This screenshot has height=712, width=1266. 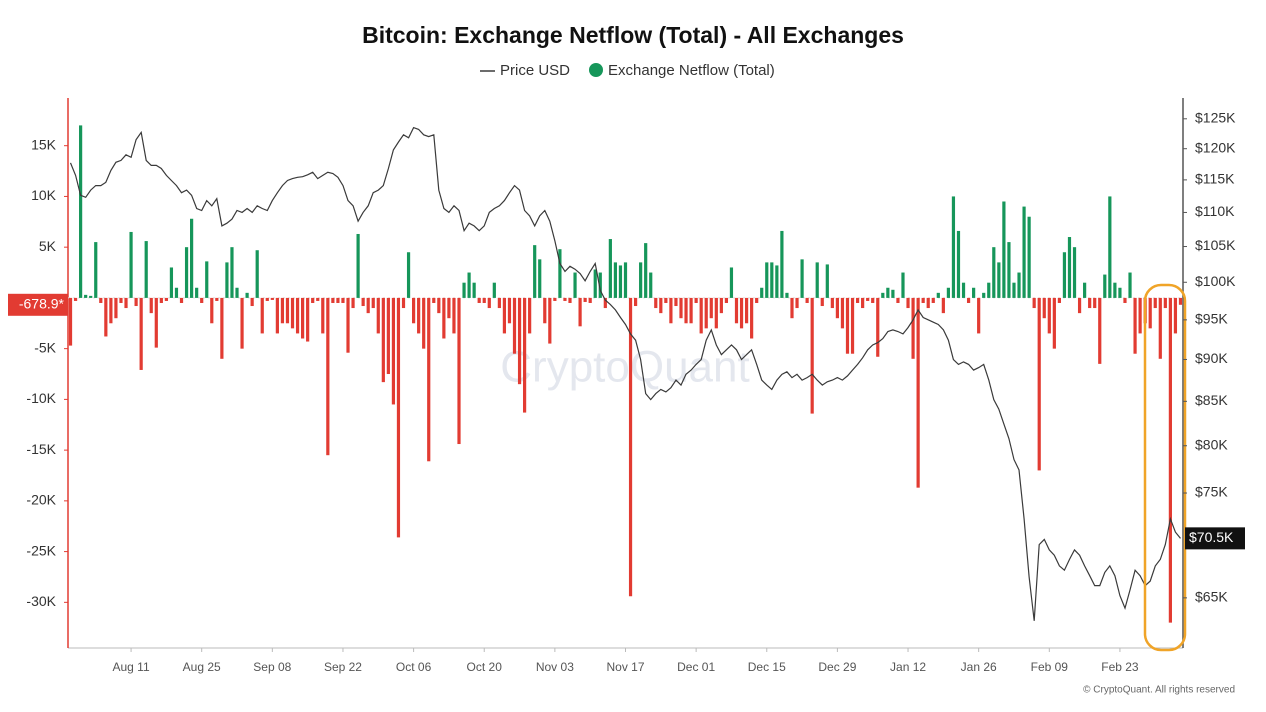 I want to click on y2-tick-label: $120K, so click(x=1215, y=147).